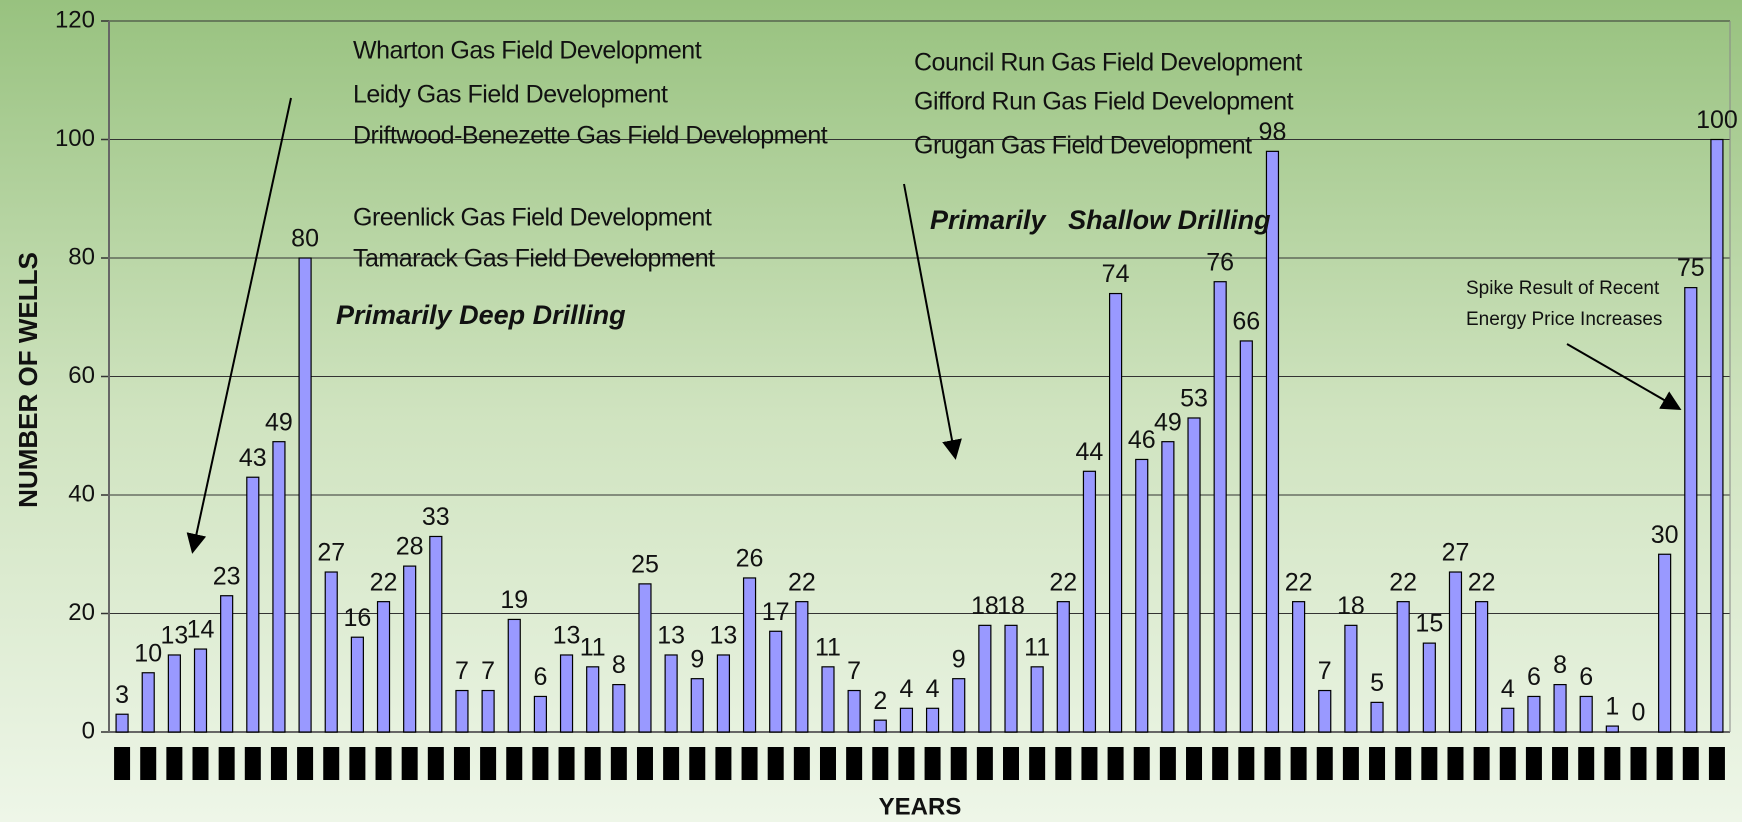  I want to click on value-label: 5, so click(1377, 683).